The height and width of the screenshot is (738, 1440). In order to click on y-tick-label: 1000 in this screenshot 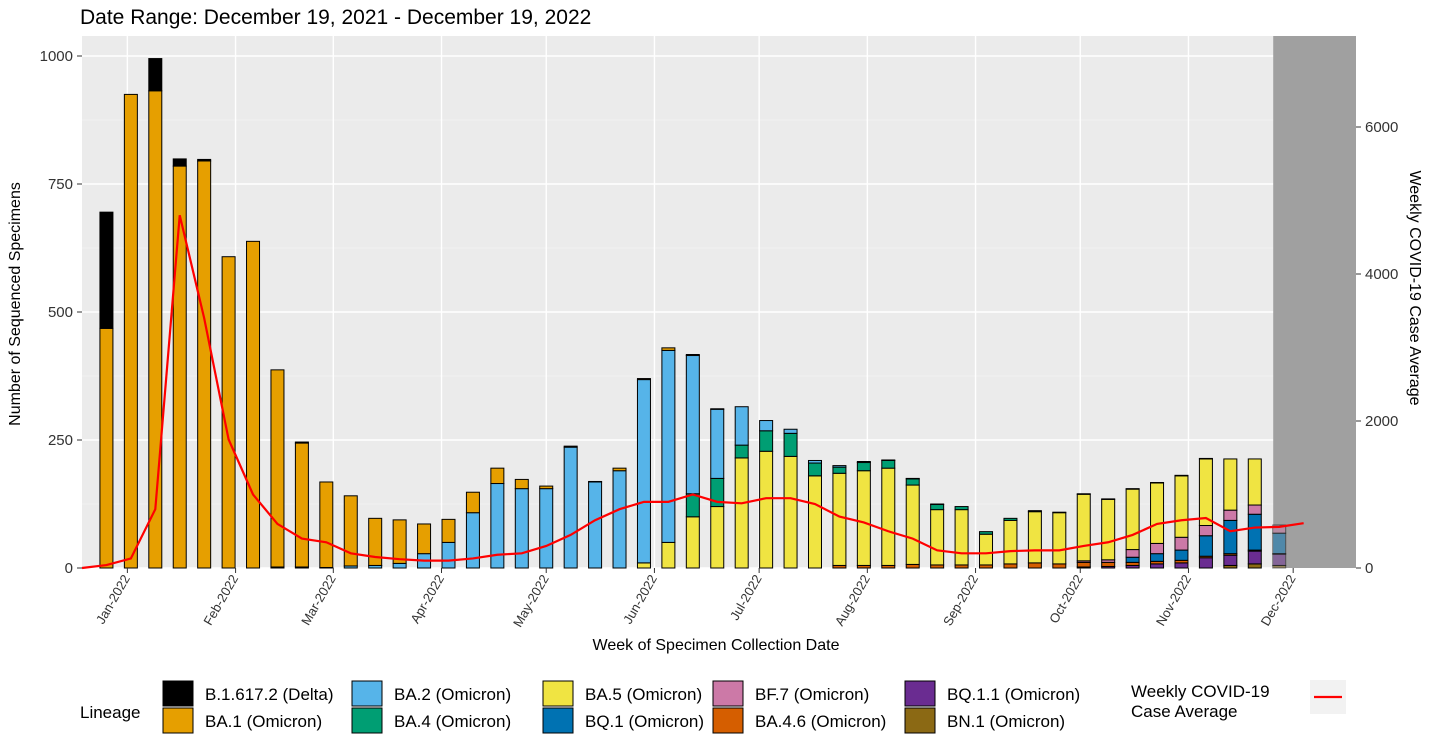, I will do `click(56, 56)`.